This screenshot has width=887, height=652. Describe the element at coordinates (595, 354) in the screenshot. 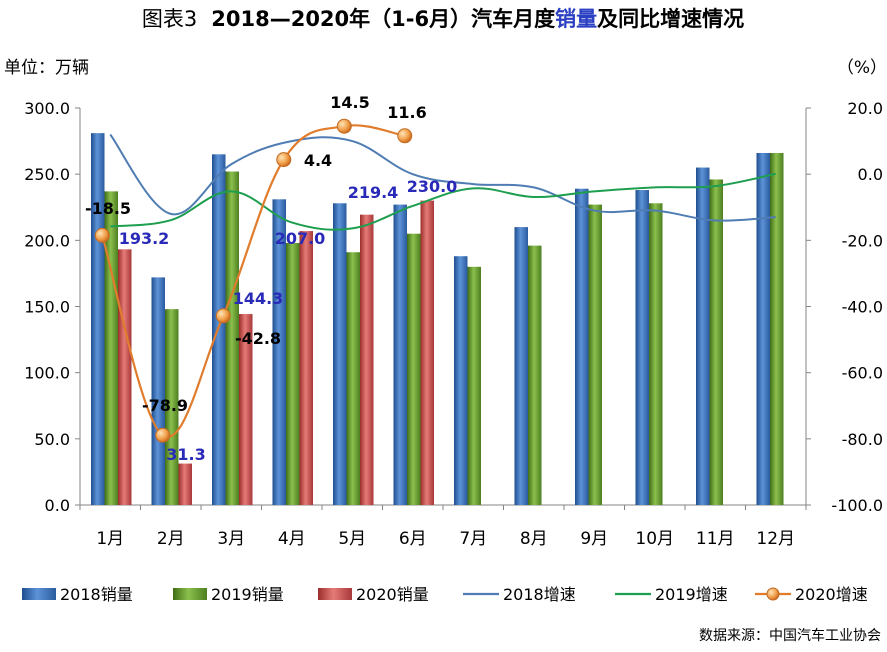

I see `bar-2019销量-9月` at that location.